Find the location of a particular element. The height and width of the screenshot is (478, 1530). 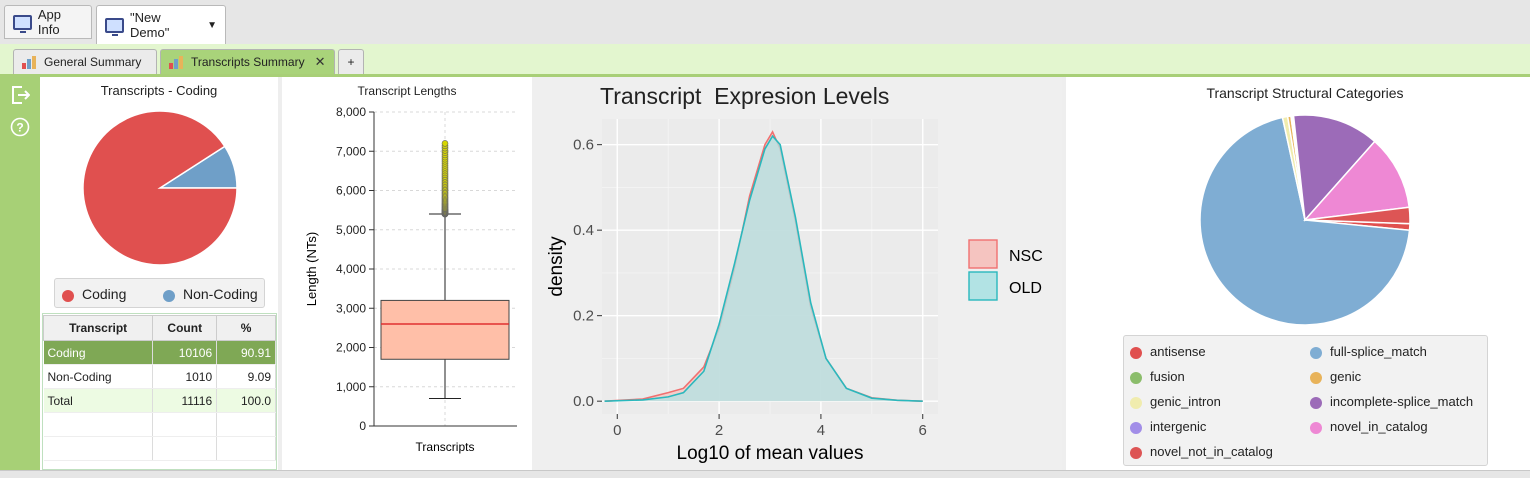

tab-label: Transcripts Summary is located at coordinates (248, 62).